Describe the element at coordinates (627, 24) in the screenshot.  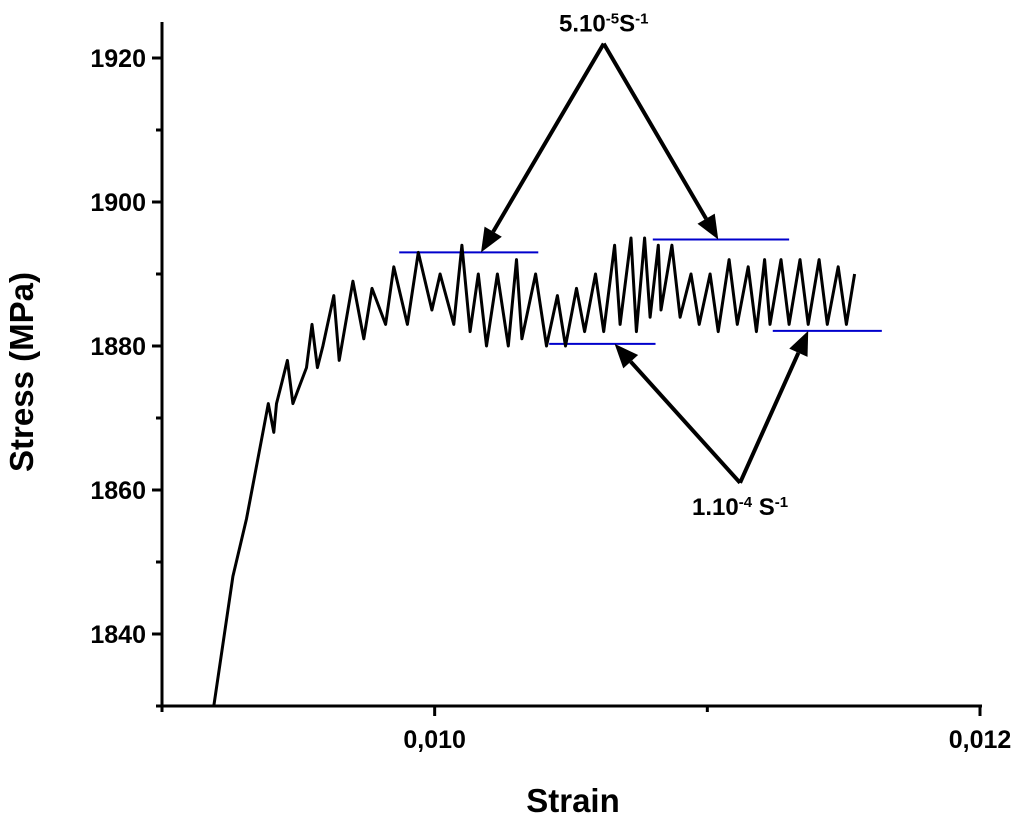
I see `annotation-0-part-2: S` at that location.